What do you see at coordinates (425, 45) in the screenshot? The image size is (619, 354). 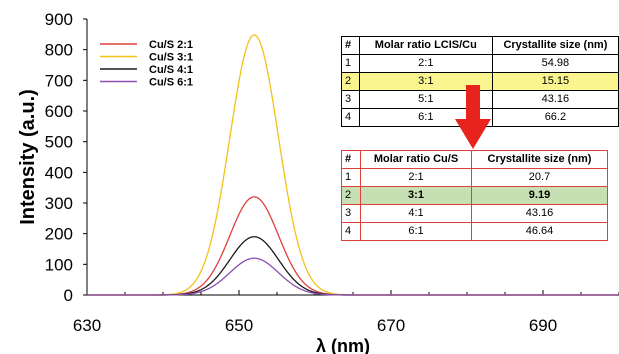 I see `header-molar-ratio: Molar ratio LCIS/Cu` at bounding box center [425, 45].